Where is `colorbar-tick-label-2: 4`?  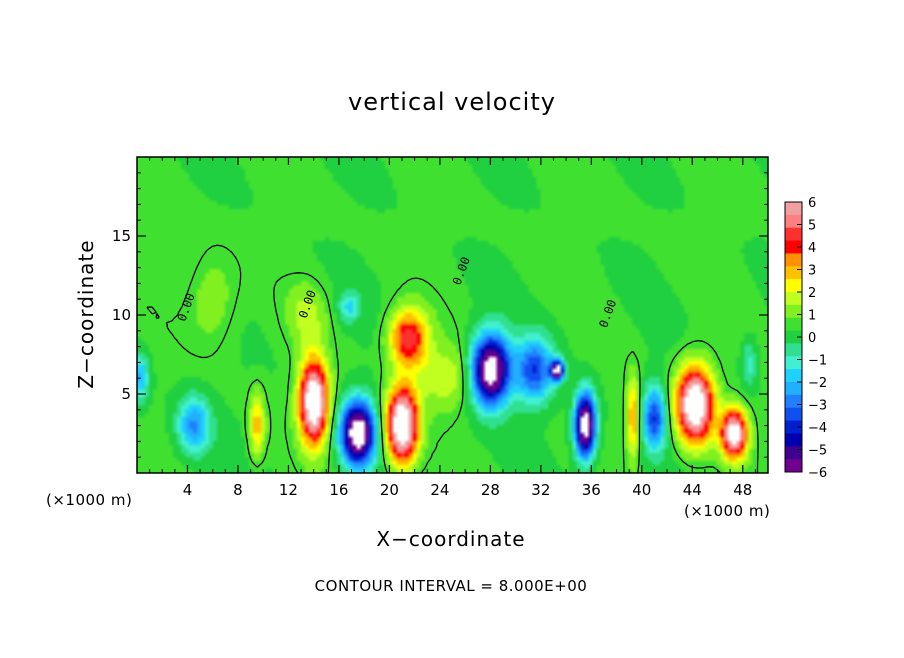
colorbar-tick-label-2: 4 is located at coordinates (812, 248).